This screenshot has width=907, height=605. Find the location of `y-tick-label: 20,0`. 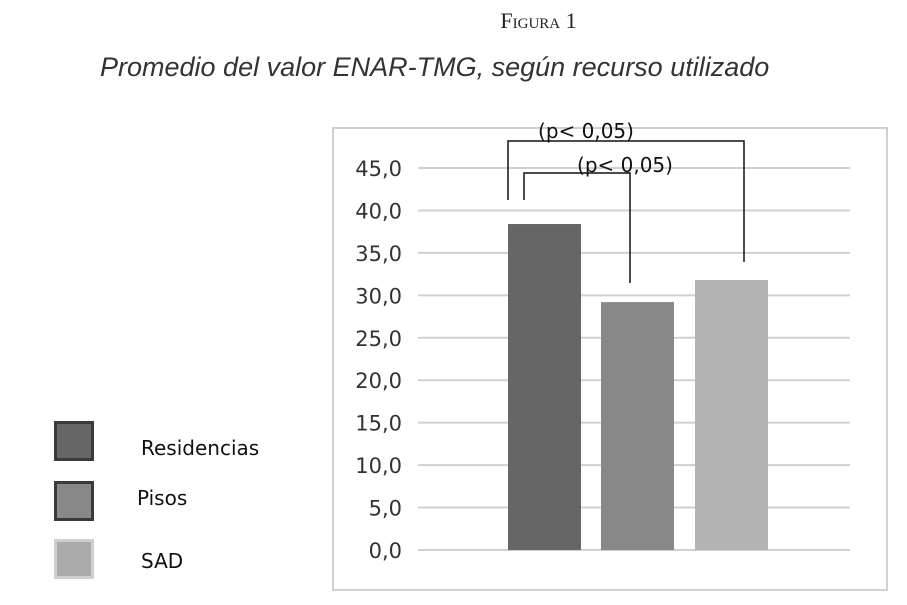

y-tick-label: 20,0 is located at coordinates (378, 381).